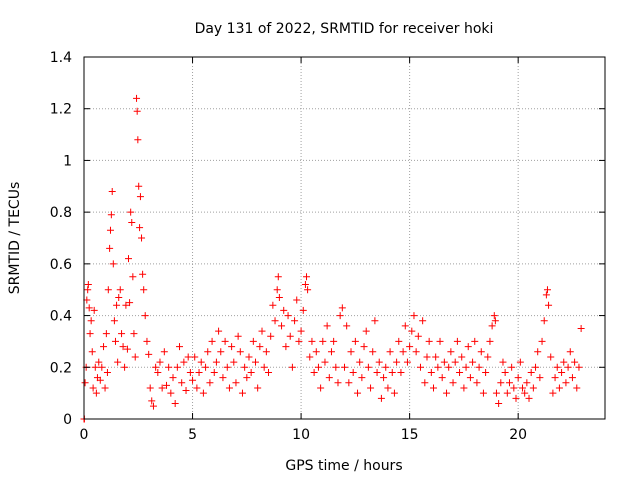 This screenshot has height=485, width=640. I want to click on y-tick-label: 0.8, so click(61, 213).